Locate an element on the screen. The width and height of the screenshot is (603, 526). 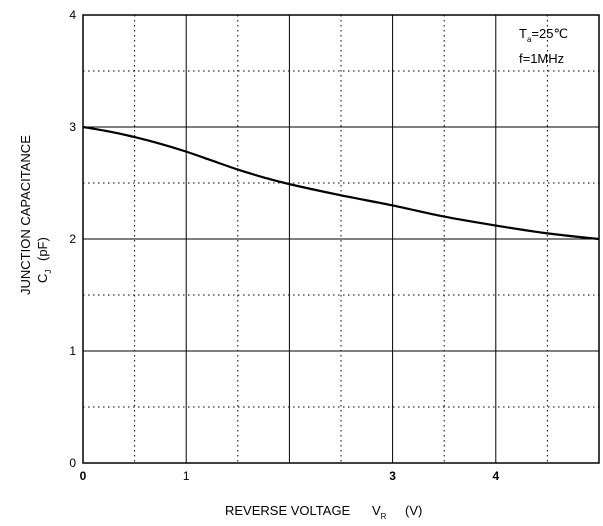
y-axis-unit: (pF) is located at coordinates (42, 249).